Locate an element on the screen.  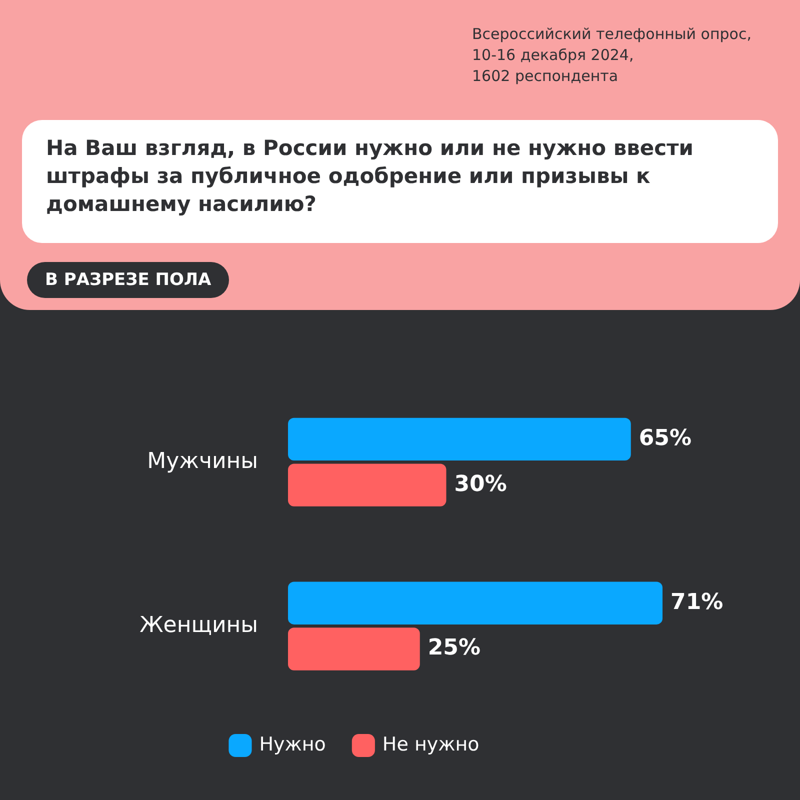
chart-title: На Ваш взгляд, в России нужно или не нужно ввести штрафы за публичное одобрение или призывы к домашнему насилию? is located at coordinates (400, 181).